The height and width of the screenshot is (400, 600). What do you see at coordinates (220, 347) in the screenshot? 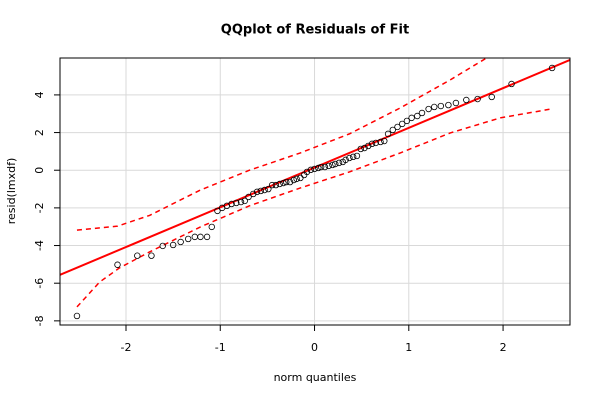
I see `x-tick-label: -1` at bounding box center [220, 347].